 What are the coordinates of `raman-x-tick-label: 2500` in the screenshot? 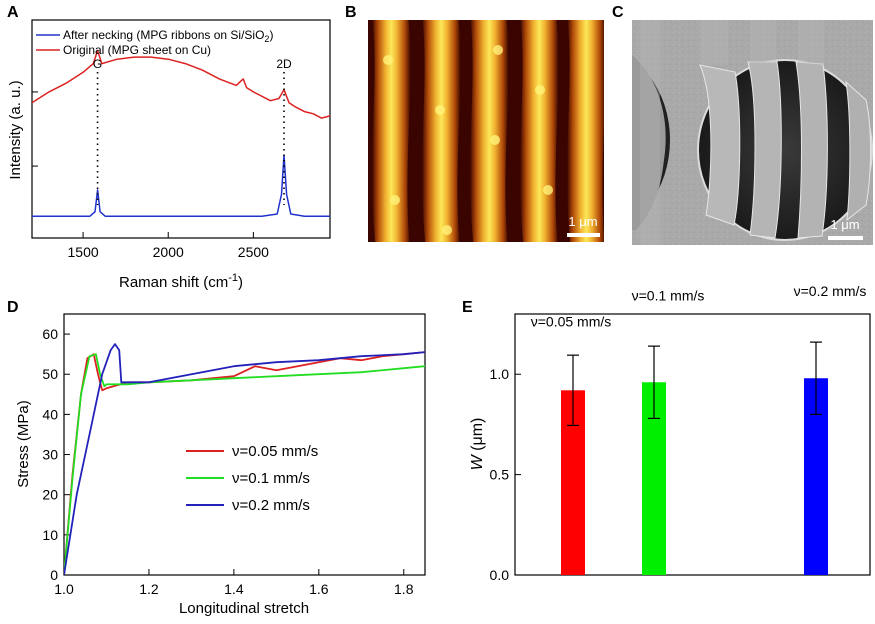 It's located at (253, 252).